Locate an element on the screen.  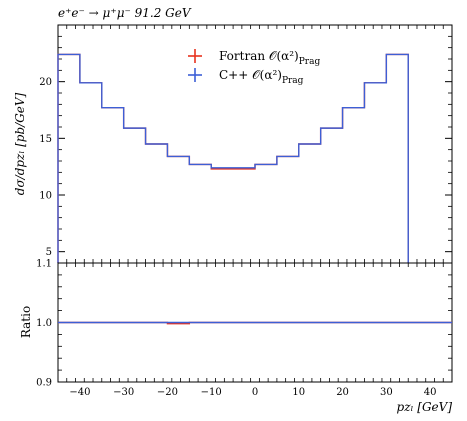
x-tick-label: 40 is located at coordinates (430, 392).